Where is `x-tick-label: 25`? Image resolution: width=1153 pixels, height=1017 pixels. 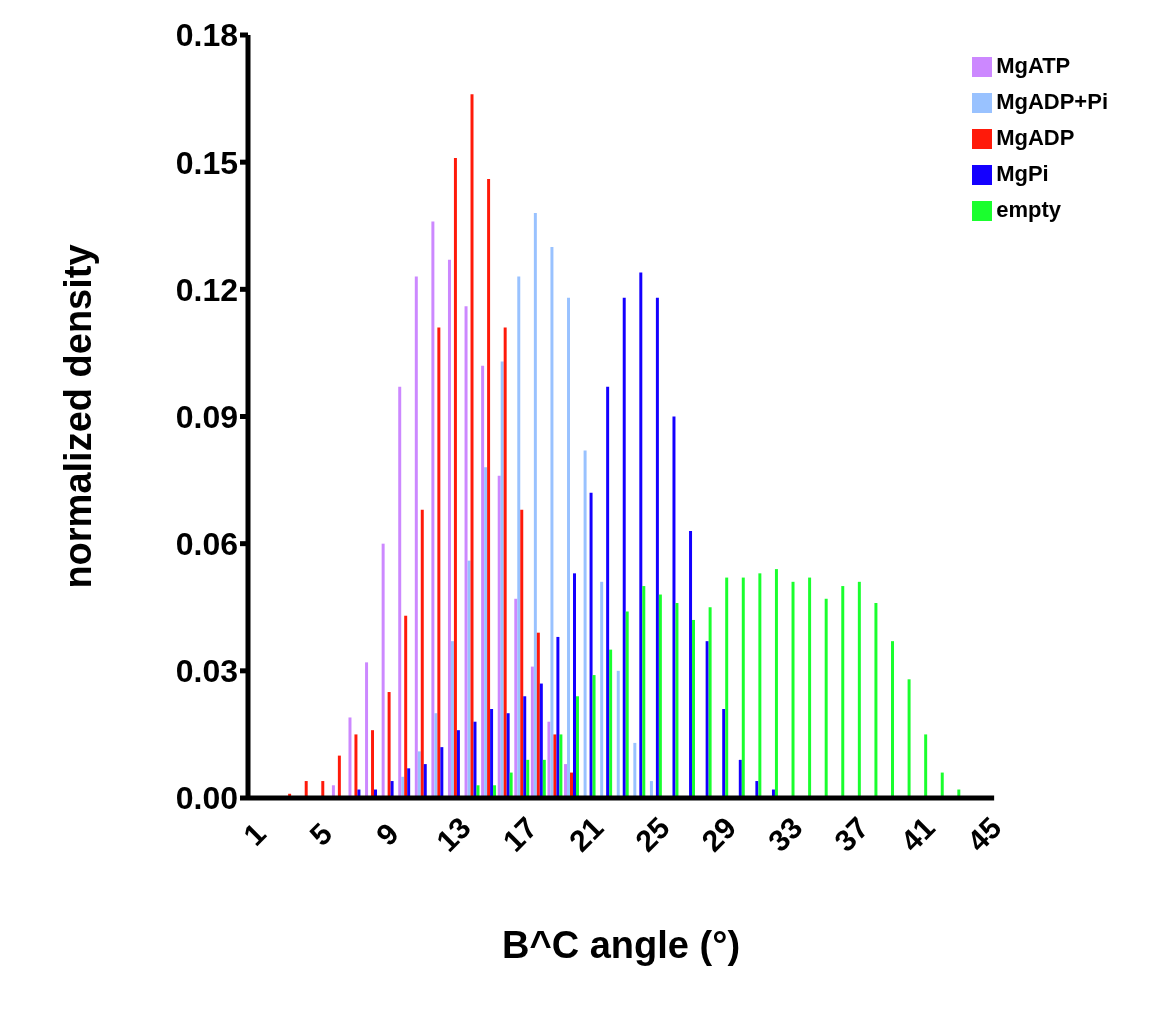
x-tick-label: 25 is located at coordinates (652, 834).